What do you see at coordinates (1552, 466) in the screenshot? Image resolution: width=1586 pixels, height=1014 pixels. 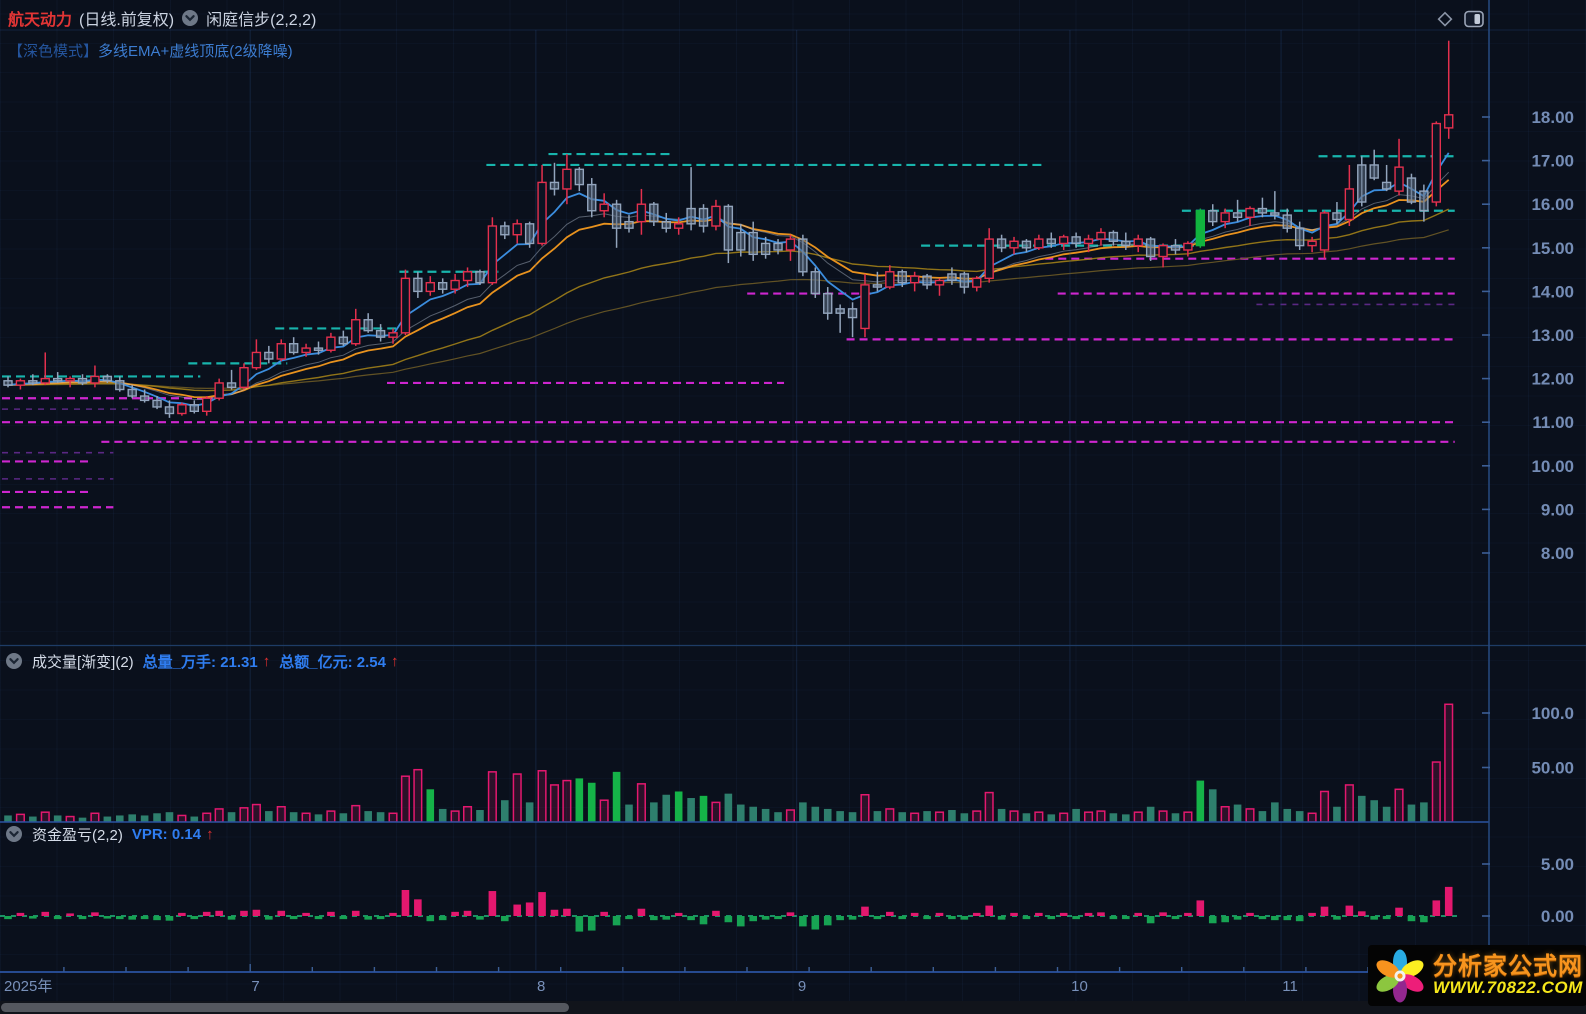 I see `svg-text: 10.00` at bounding box center [1552, 466].